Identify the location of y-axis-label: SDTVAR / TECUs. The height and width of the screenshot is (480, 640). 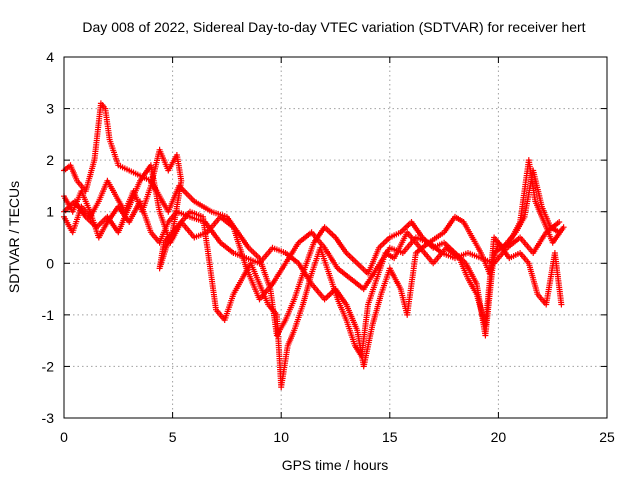
(14, 237).